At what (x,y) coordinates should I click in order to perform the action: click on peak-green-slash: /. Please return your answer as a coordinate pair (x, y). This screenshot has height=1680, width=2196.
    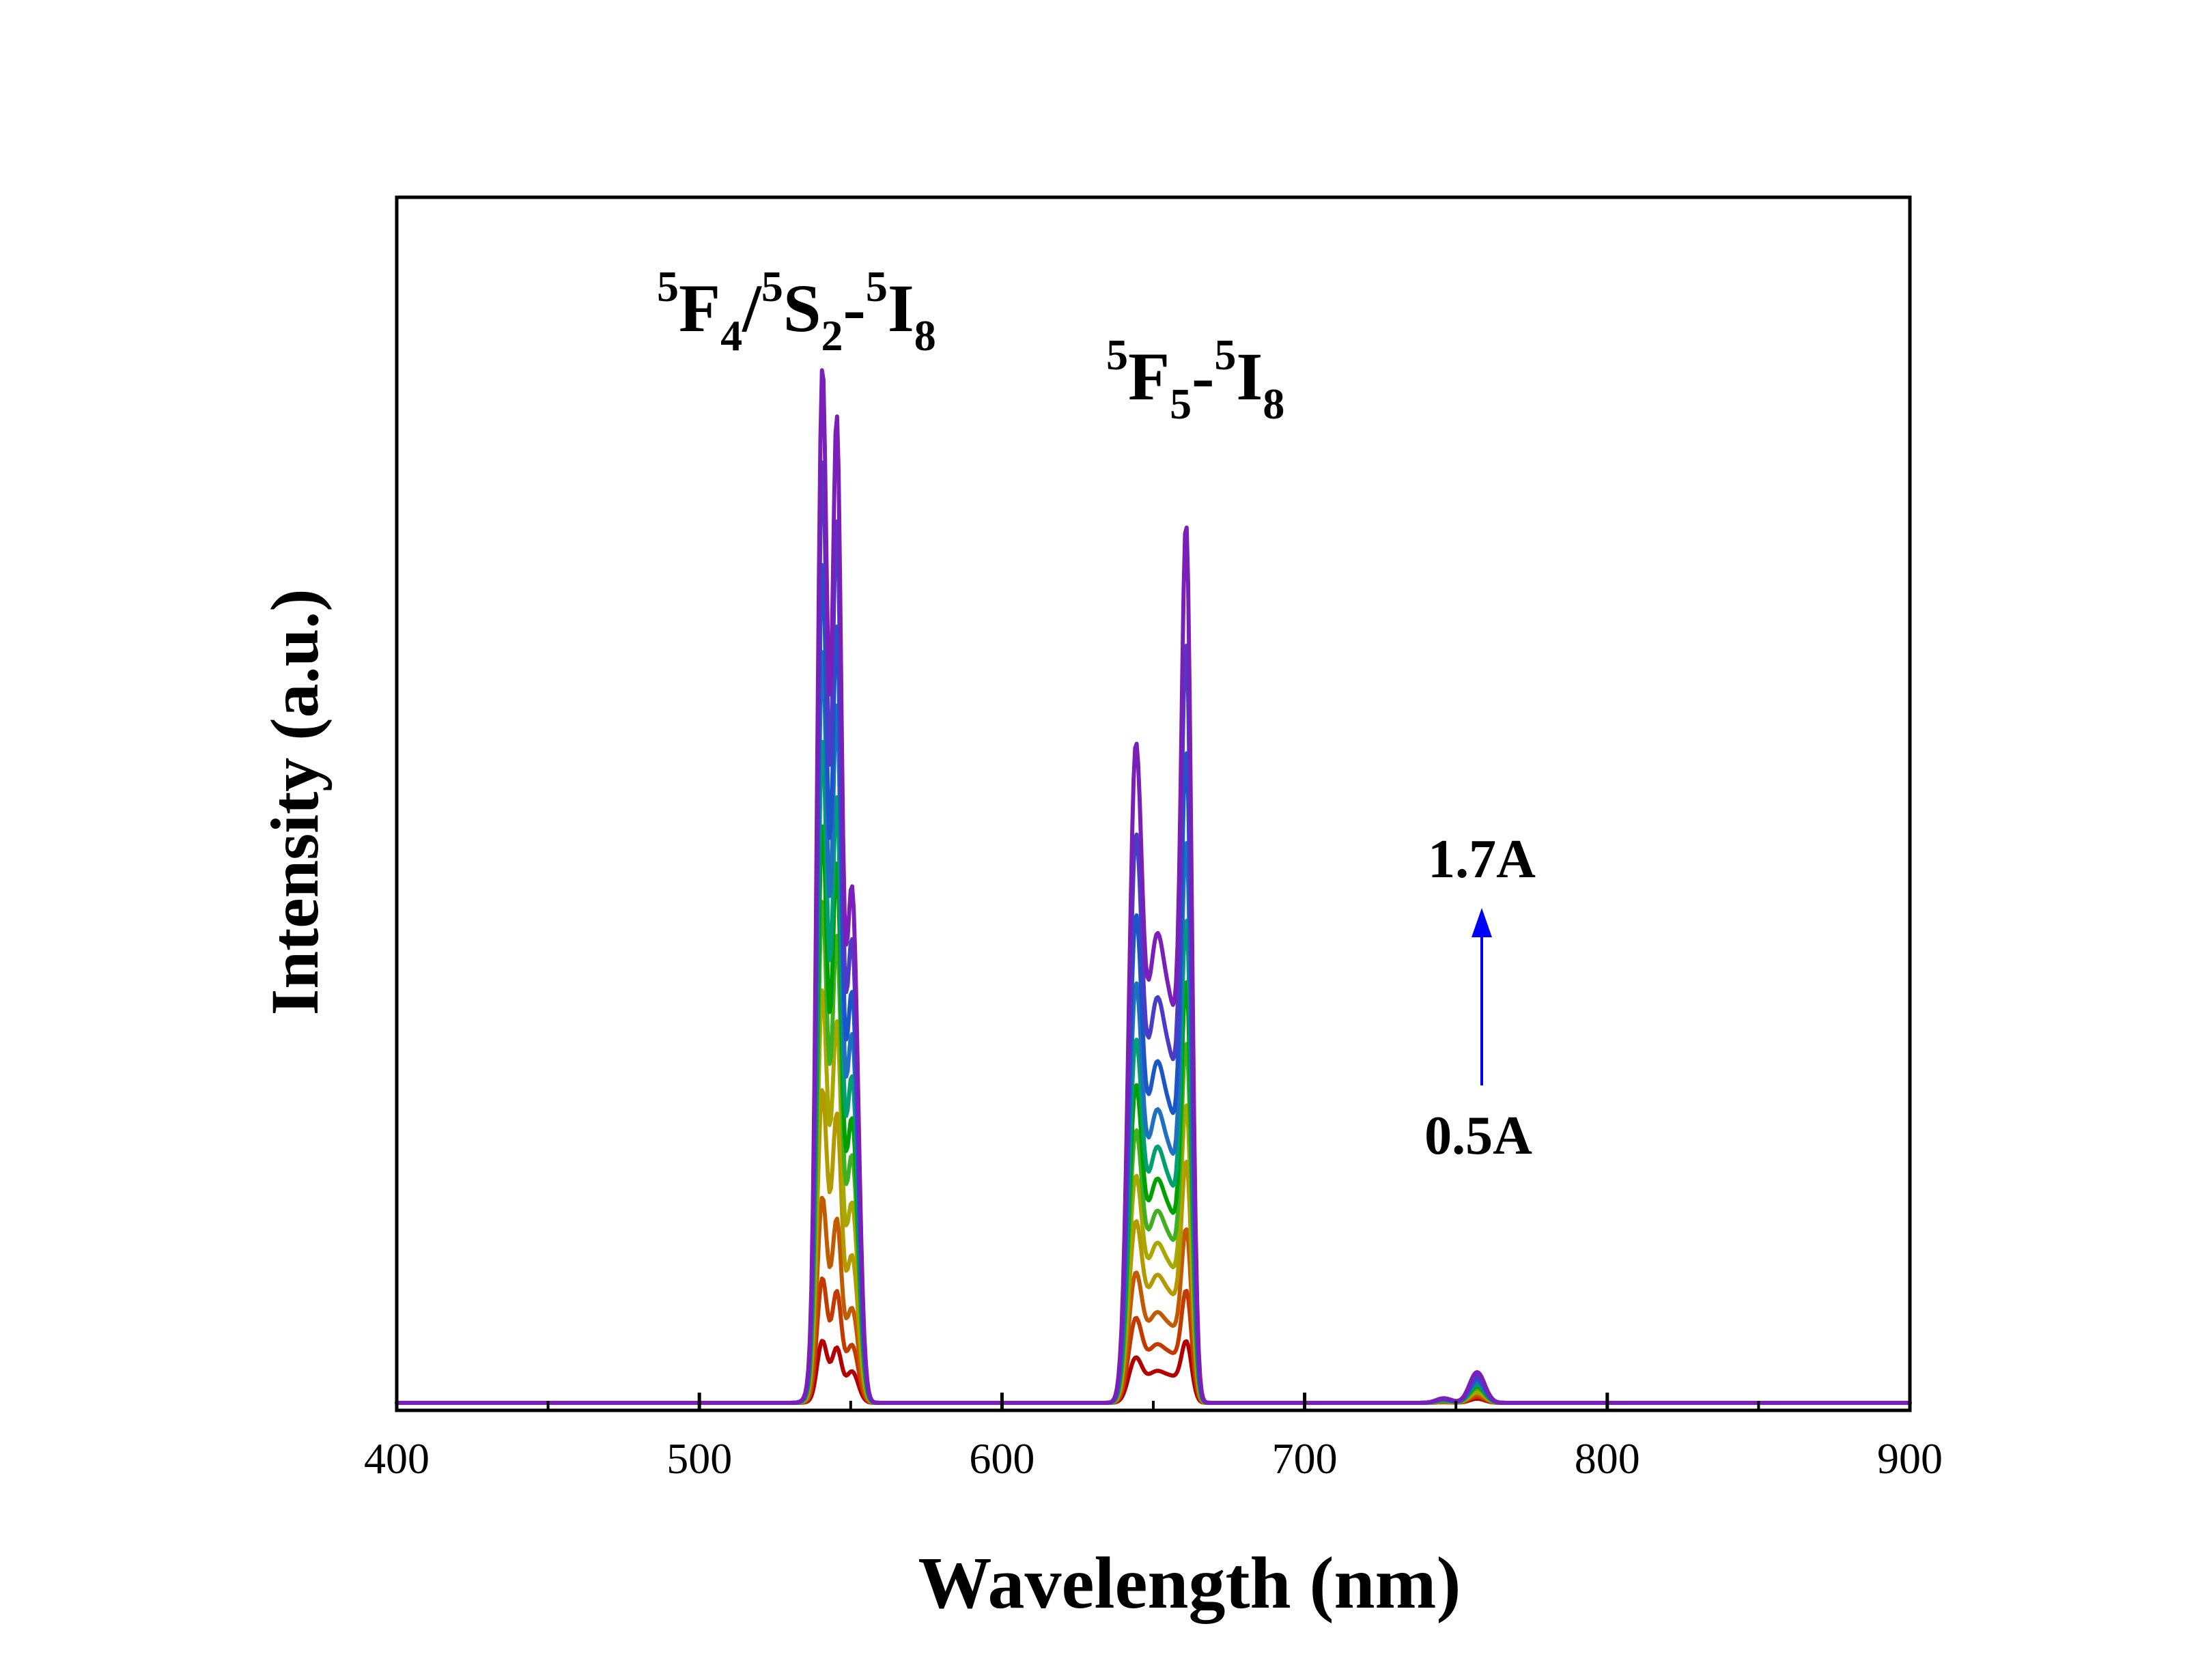
    Looking at the image, I should click on (752, 308).